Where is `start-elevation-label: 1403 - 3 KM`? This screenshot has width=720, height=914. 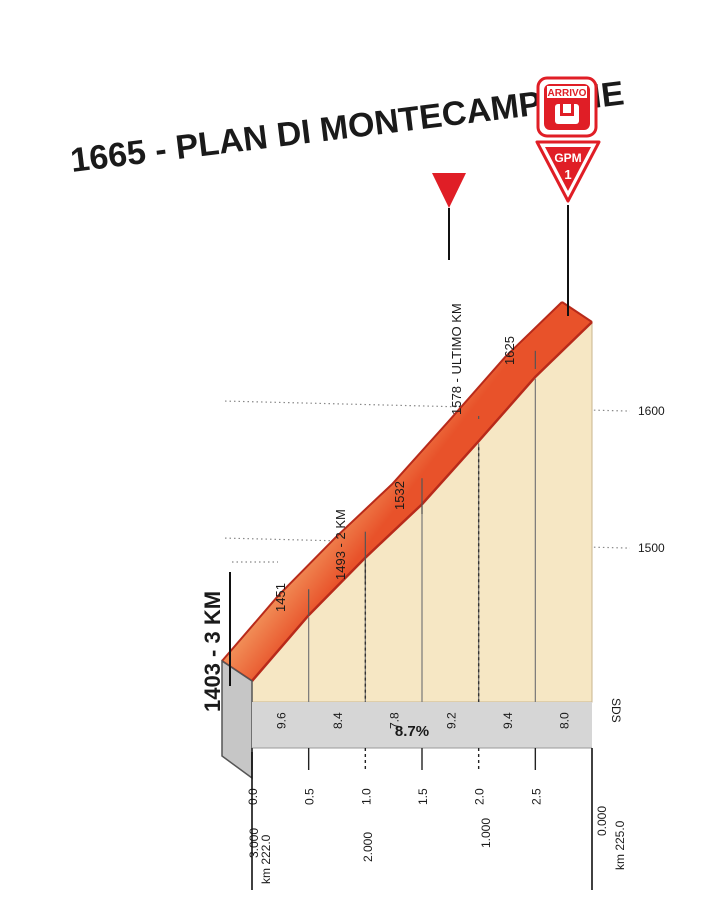 start-elevation-label: 1403 - 3 KM is located at coordinates (212, 651).